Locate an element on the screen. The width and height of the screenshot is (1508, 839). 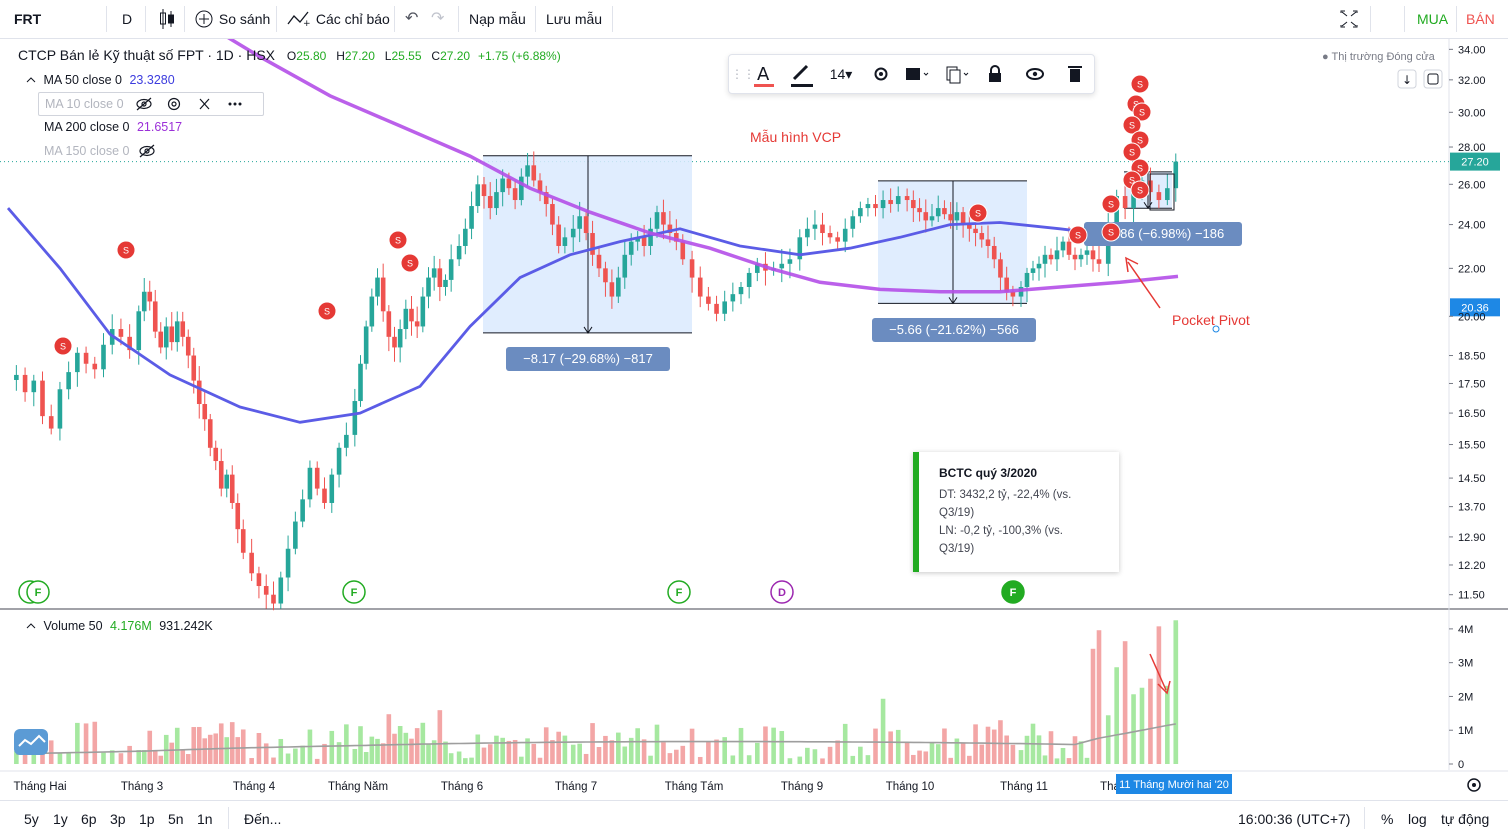
range-1n: 1n is located at coordinates (205, 819).